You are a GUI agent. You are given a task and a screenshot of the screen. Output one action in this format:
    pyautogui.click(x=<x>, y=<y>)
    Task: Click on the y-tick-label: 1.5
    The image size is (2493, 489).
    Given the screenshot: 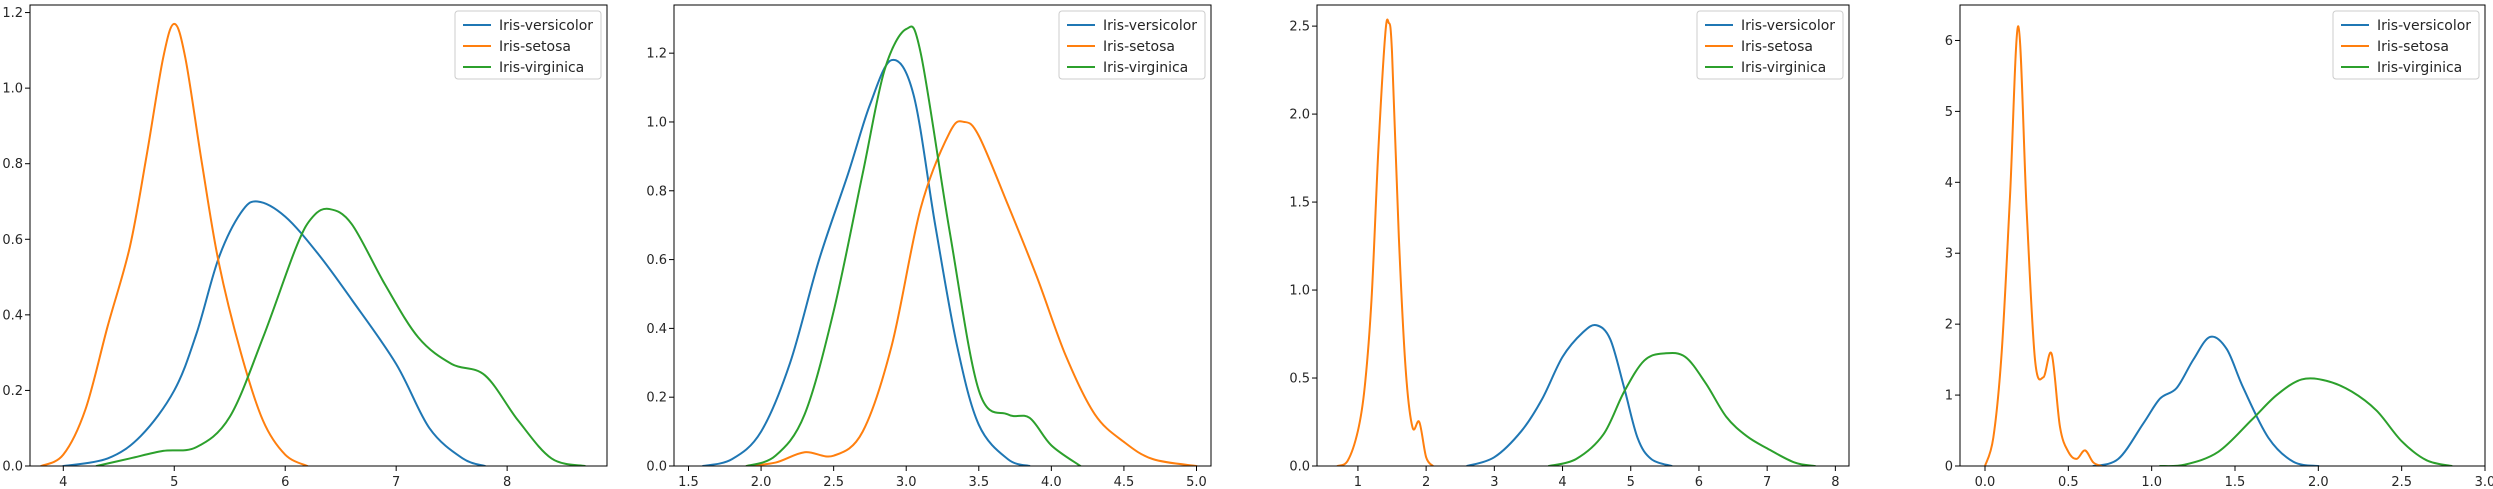 What is the action you would take?
    pyautogui.click(x=1299, y=203)
    